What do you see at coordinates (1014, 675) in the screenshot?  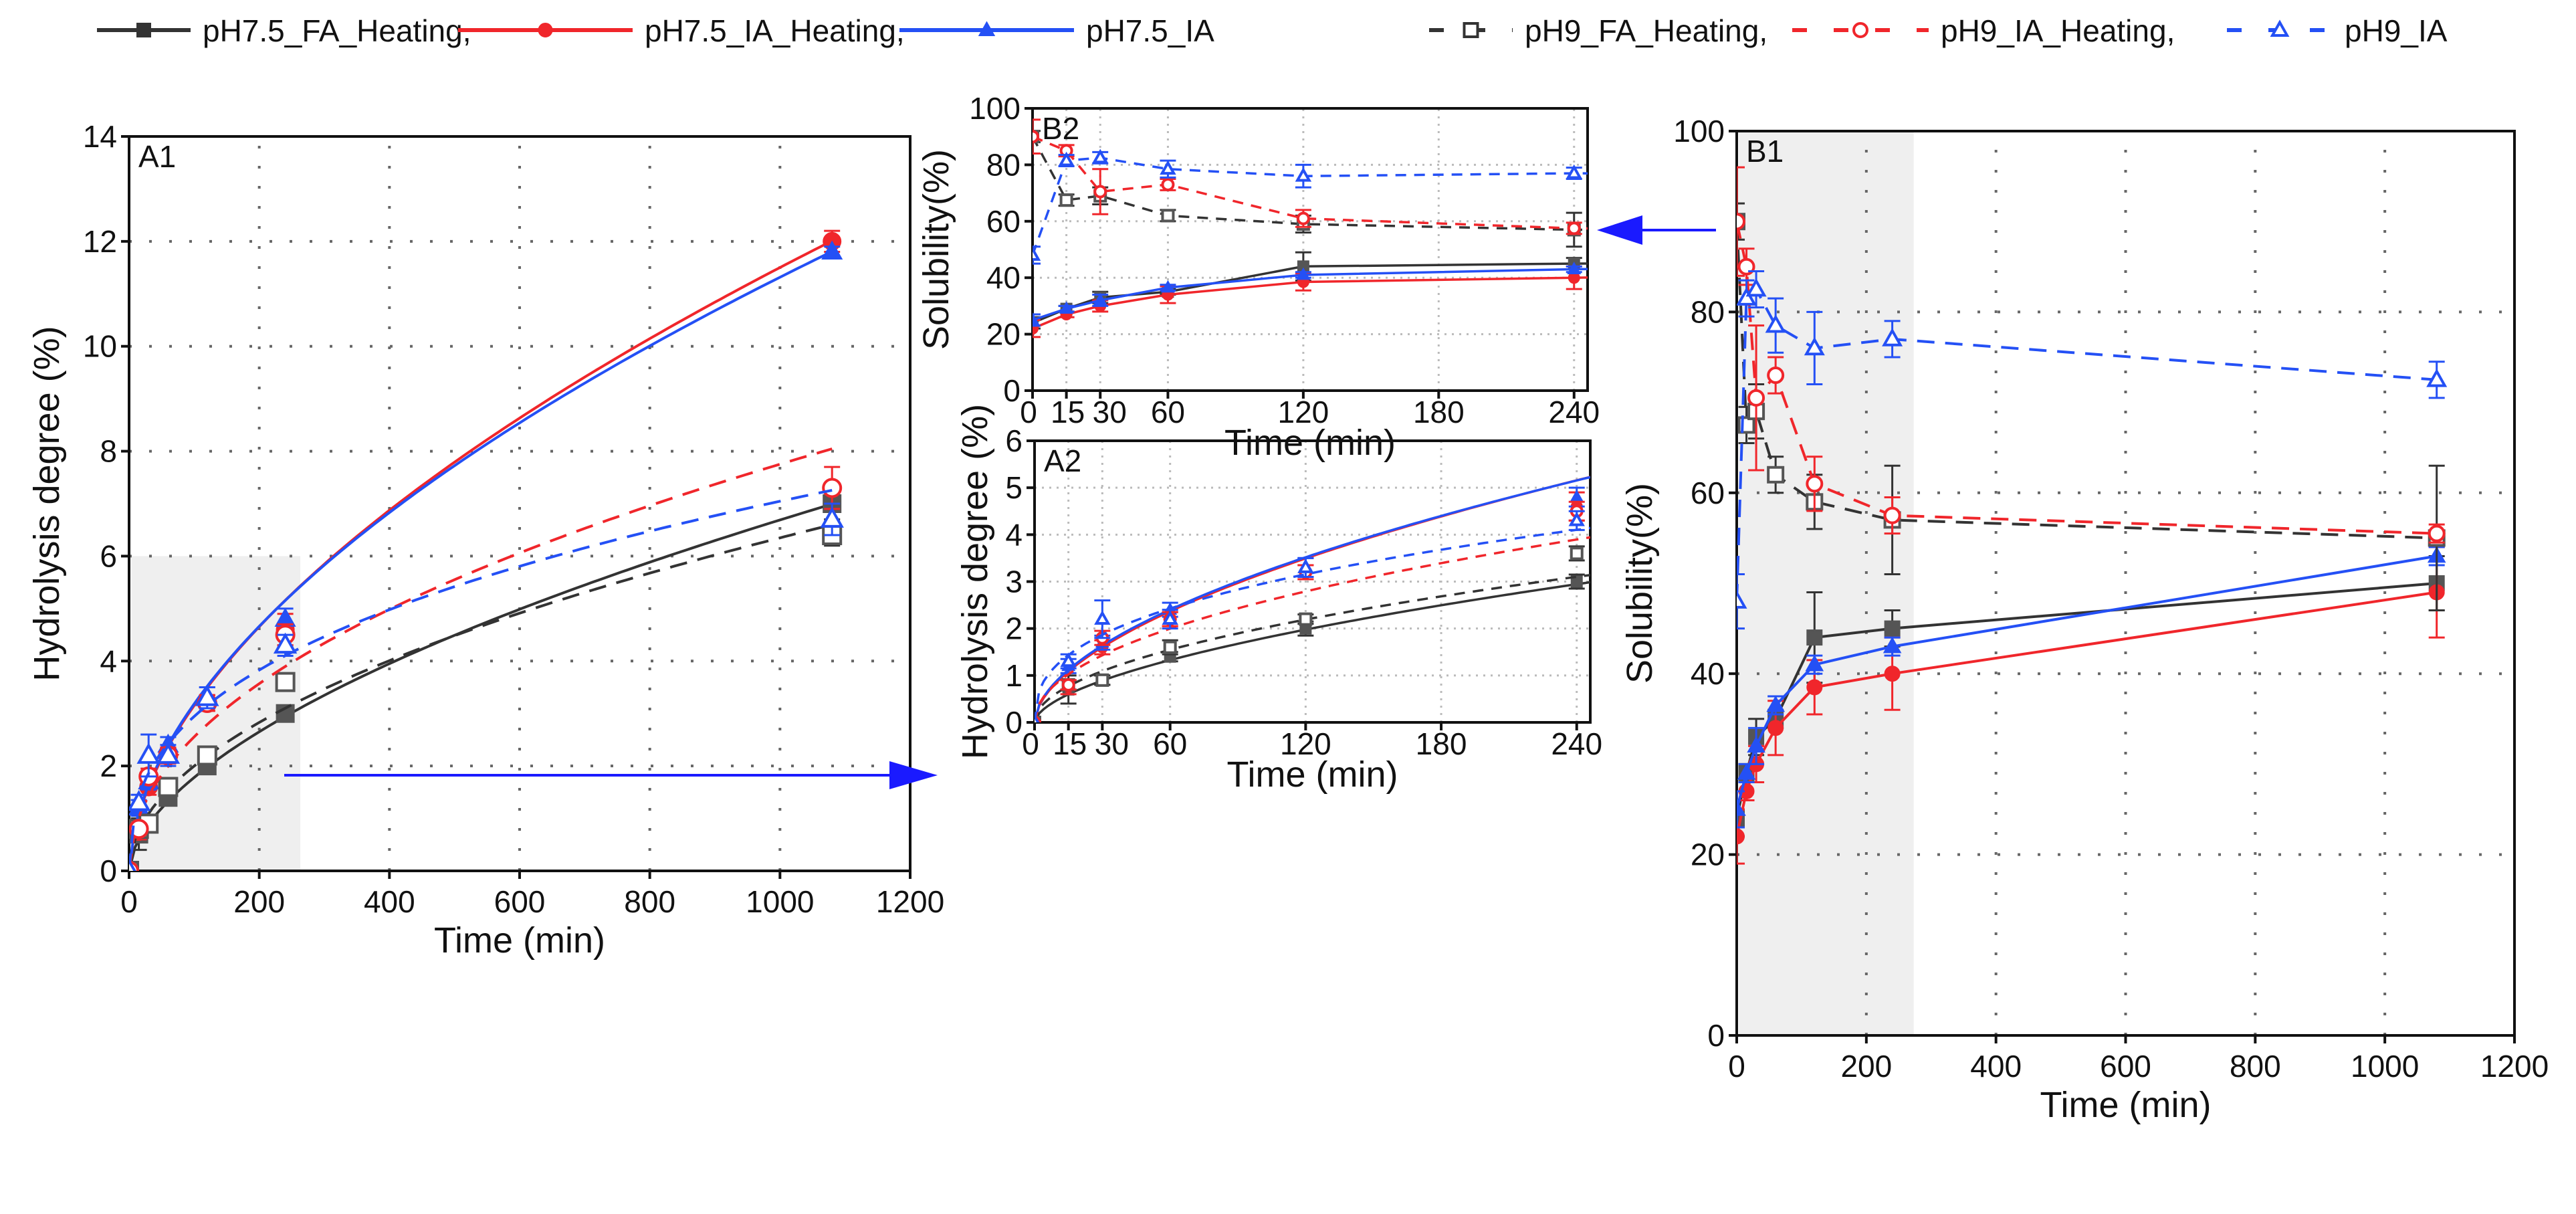 I see `y-tick-label: 1` at bounding box center [1014, 675].